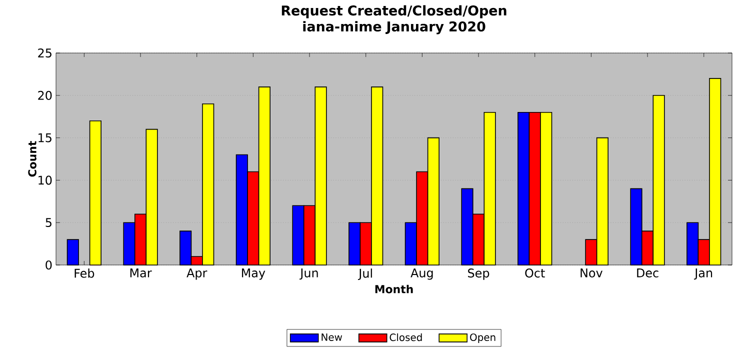 The height and width of the screenshot is (361, 742). Describe the element at coordinates (197, 274) in the screenshot. I see `x-tick-label: Apr` at that location.